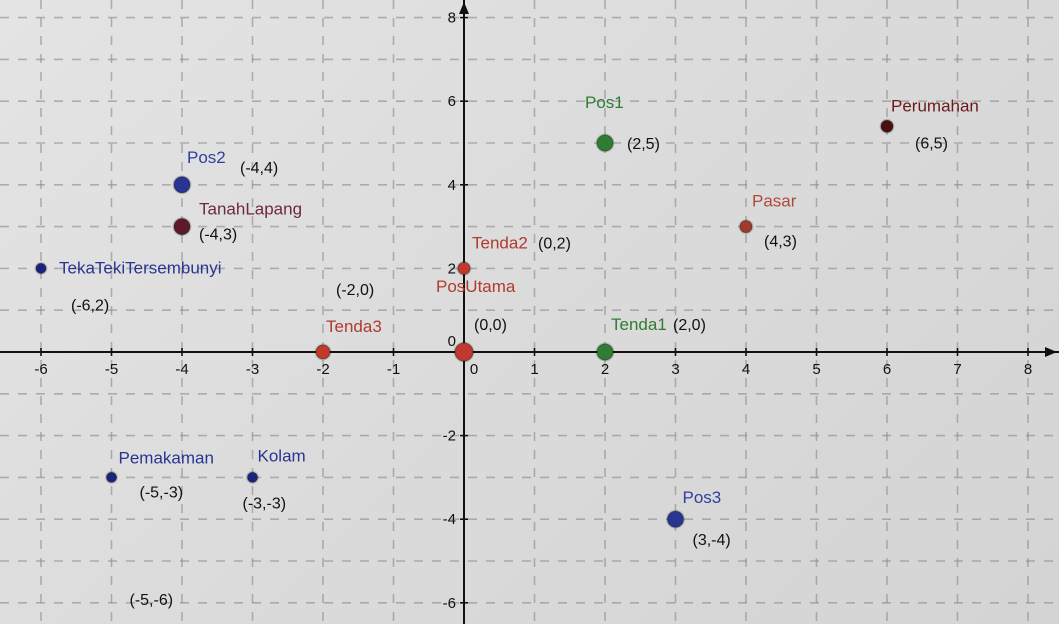  Describe the element at coordinates (604, 102) in the screenshot. I see `point-name-label: Pos1` at that location.